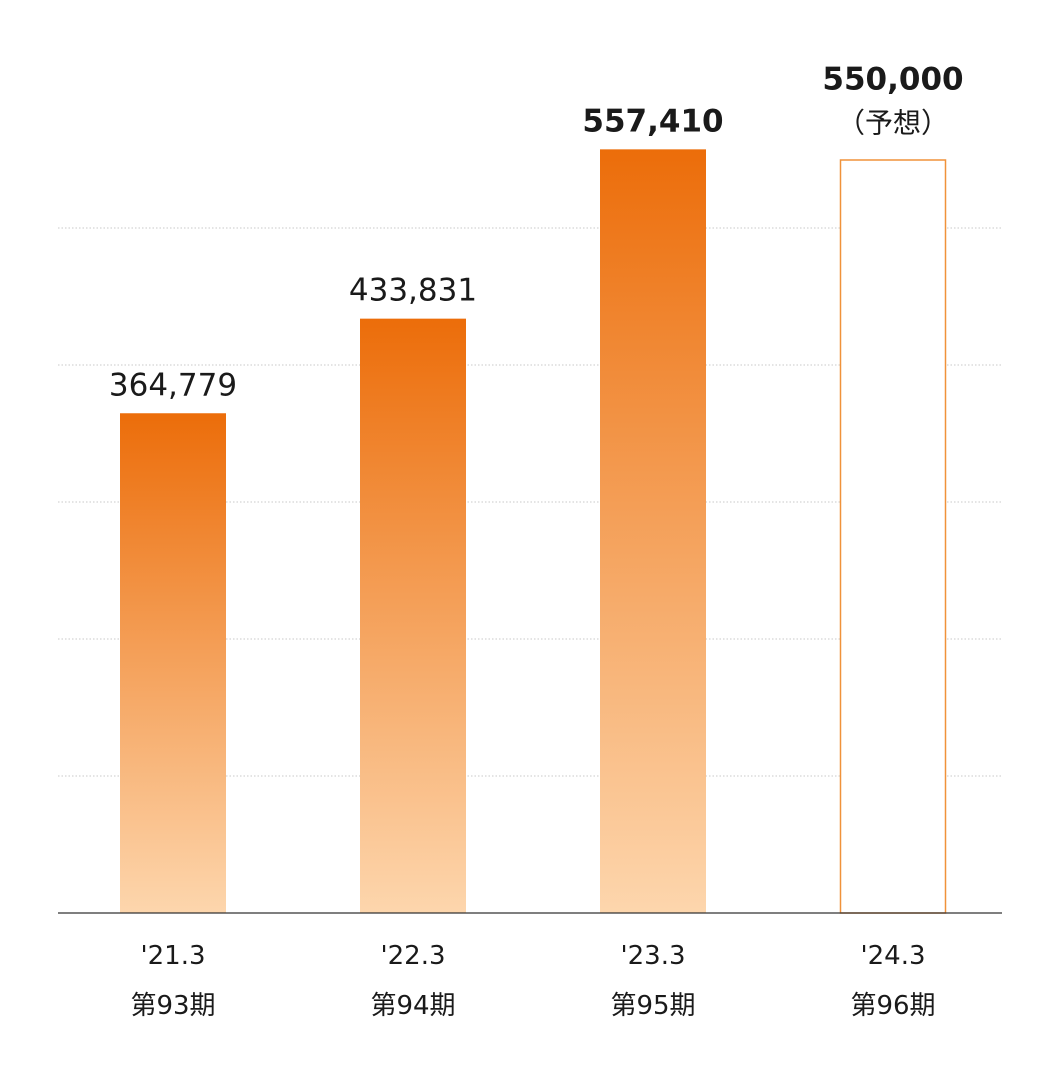 This screenshot has width=1050, height=1088. What do you see at coordinates (893, 101) in the screenshot?
I see `label-backing` at bounding box center [893, 101].